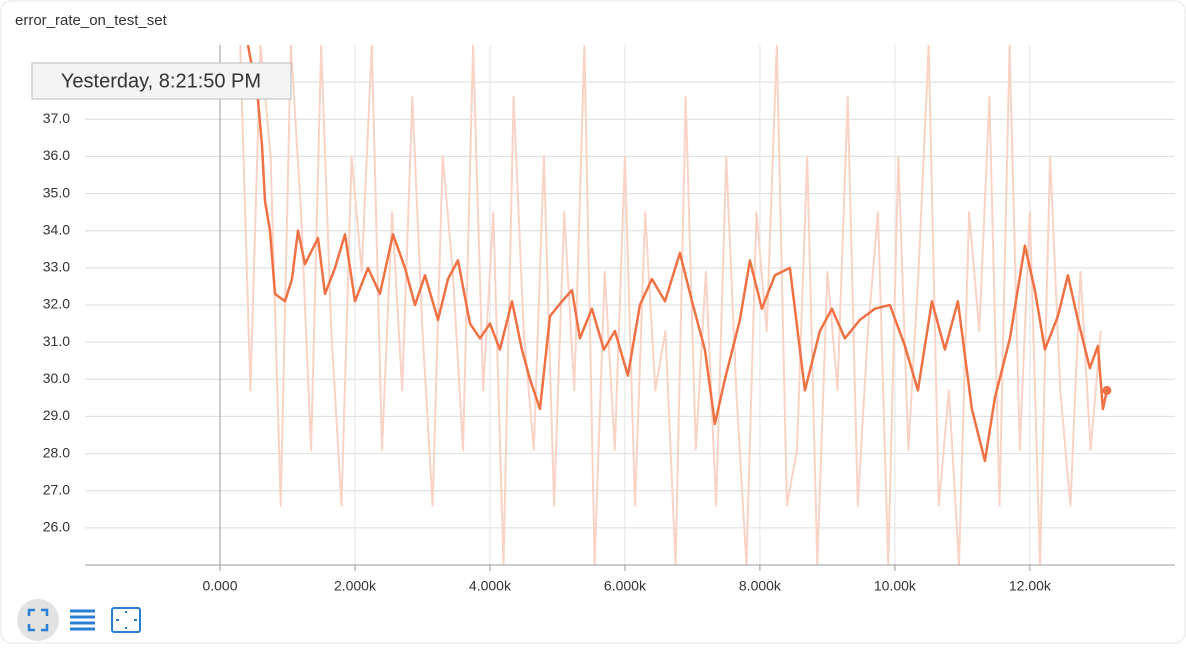 The width and height of the screenshot is (1186, 649). Describe the element at coordinates (56, 415) in the screenshot. I see `y-tick-label: 29.0` at that location.